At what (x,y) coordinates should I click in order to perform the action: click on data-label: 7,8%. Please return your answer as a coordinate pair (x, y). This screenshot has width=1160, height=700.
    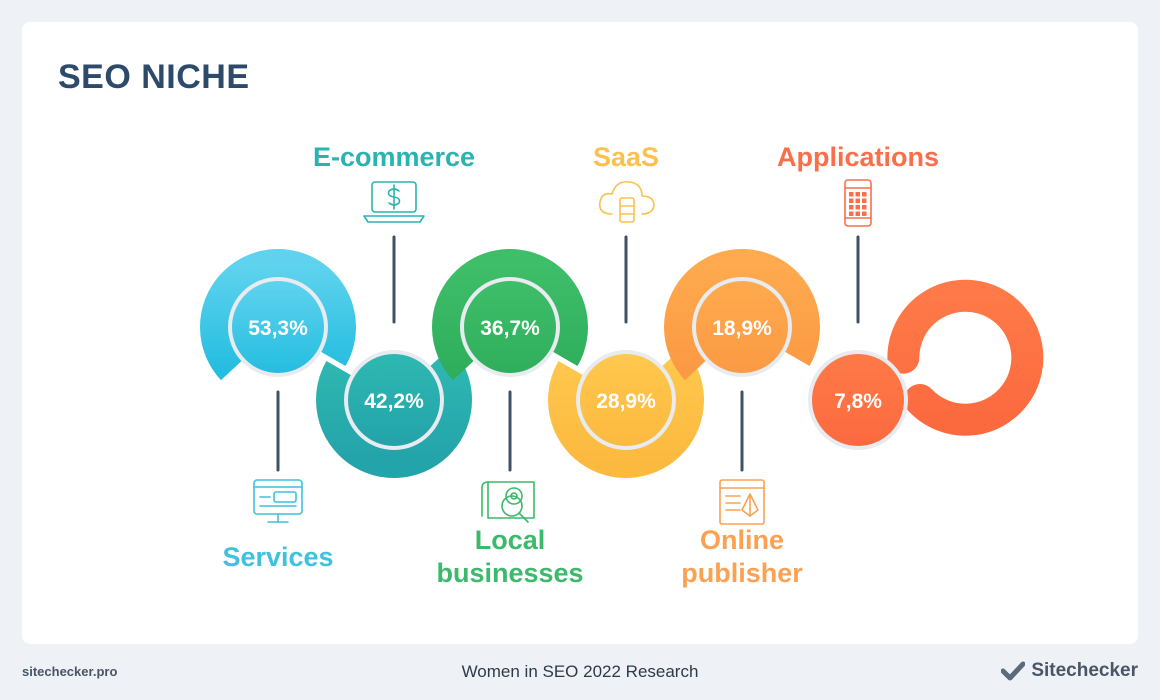
    Looking at the image, I should click on (858, 401).